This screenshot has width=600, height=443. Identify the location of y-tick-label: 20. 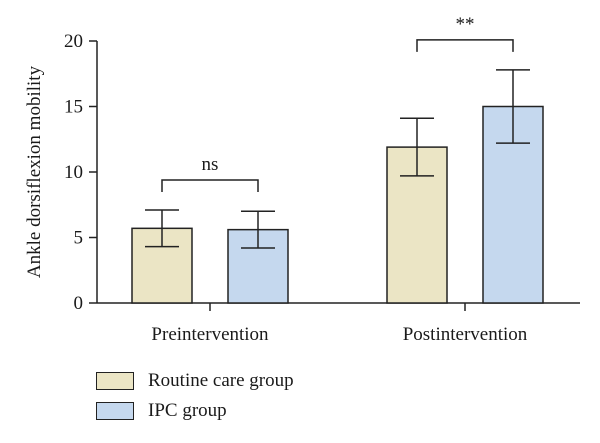
(73, 41).